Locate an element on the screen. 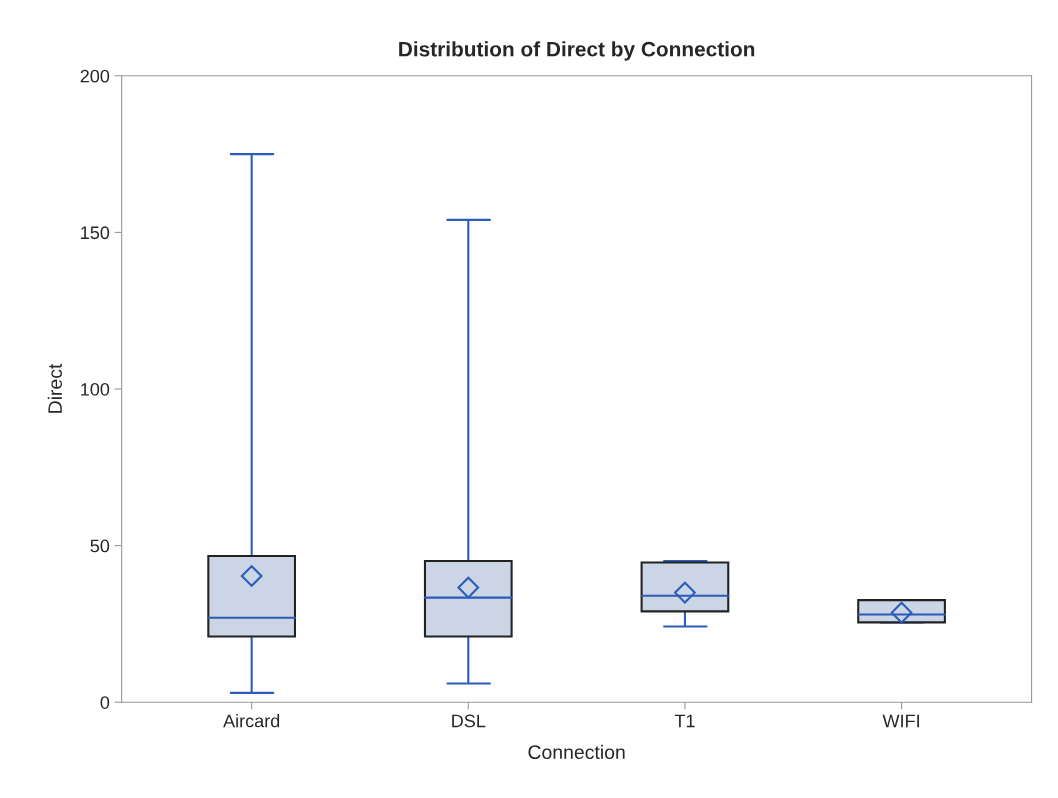  y-tick-label: 50 is located at coordinates (100, 546).